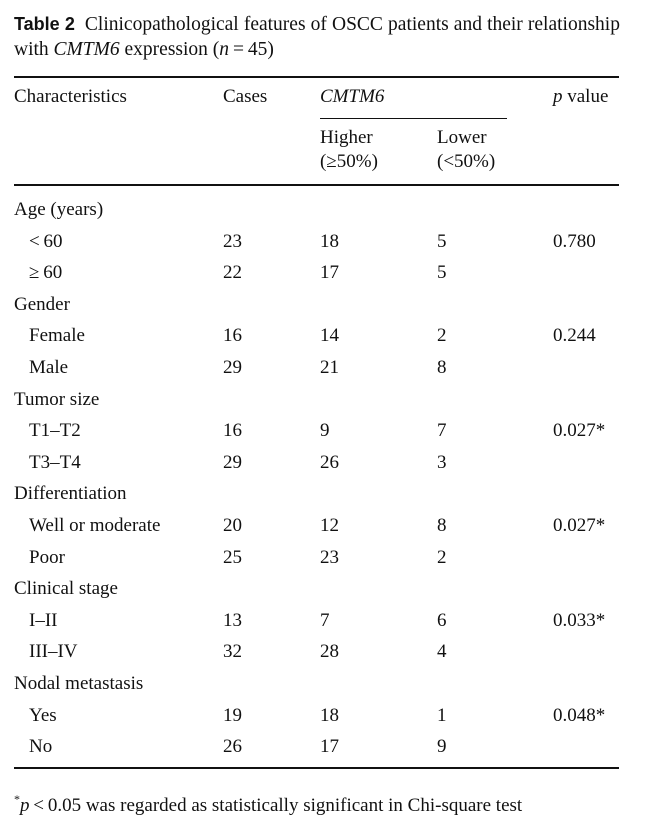 This screenshot has height=832, width=647. I want to click on cell-p-value: 0.033*, so click(579, 620).